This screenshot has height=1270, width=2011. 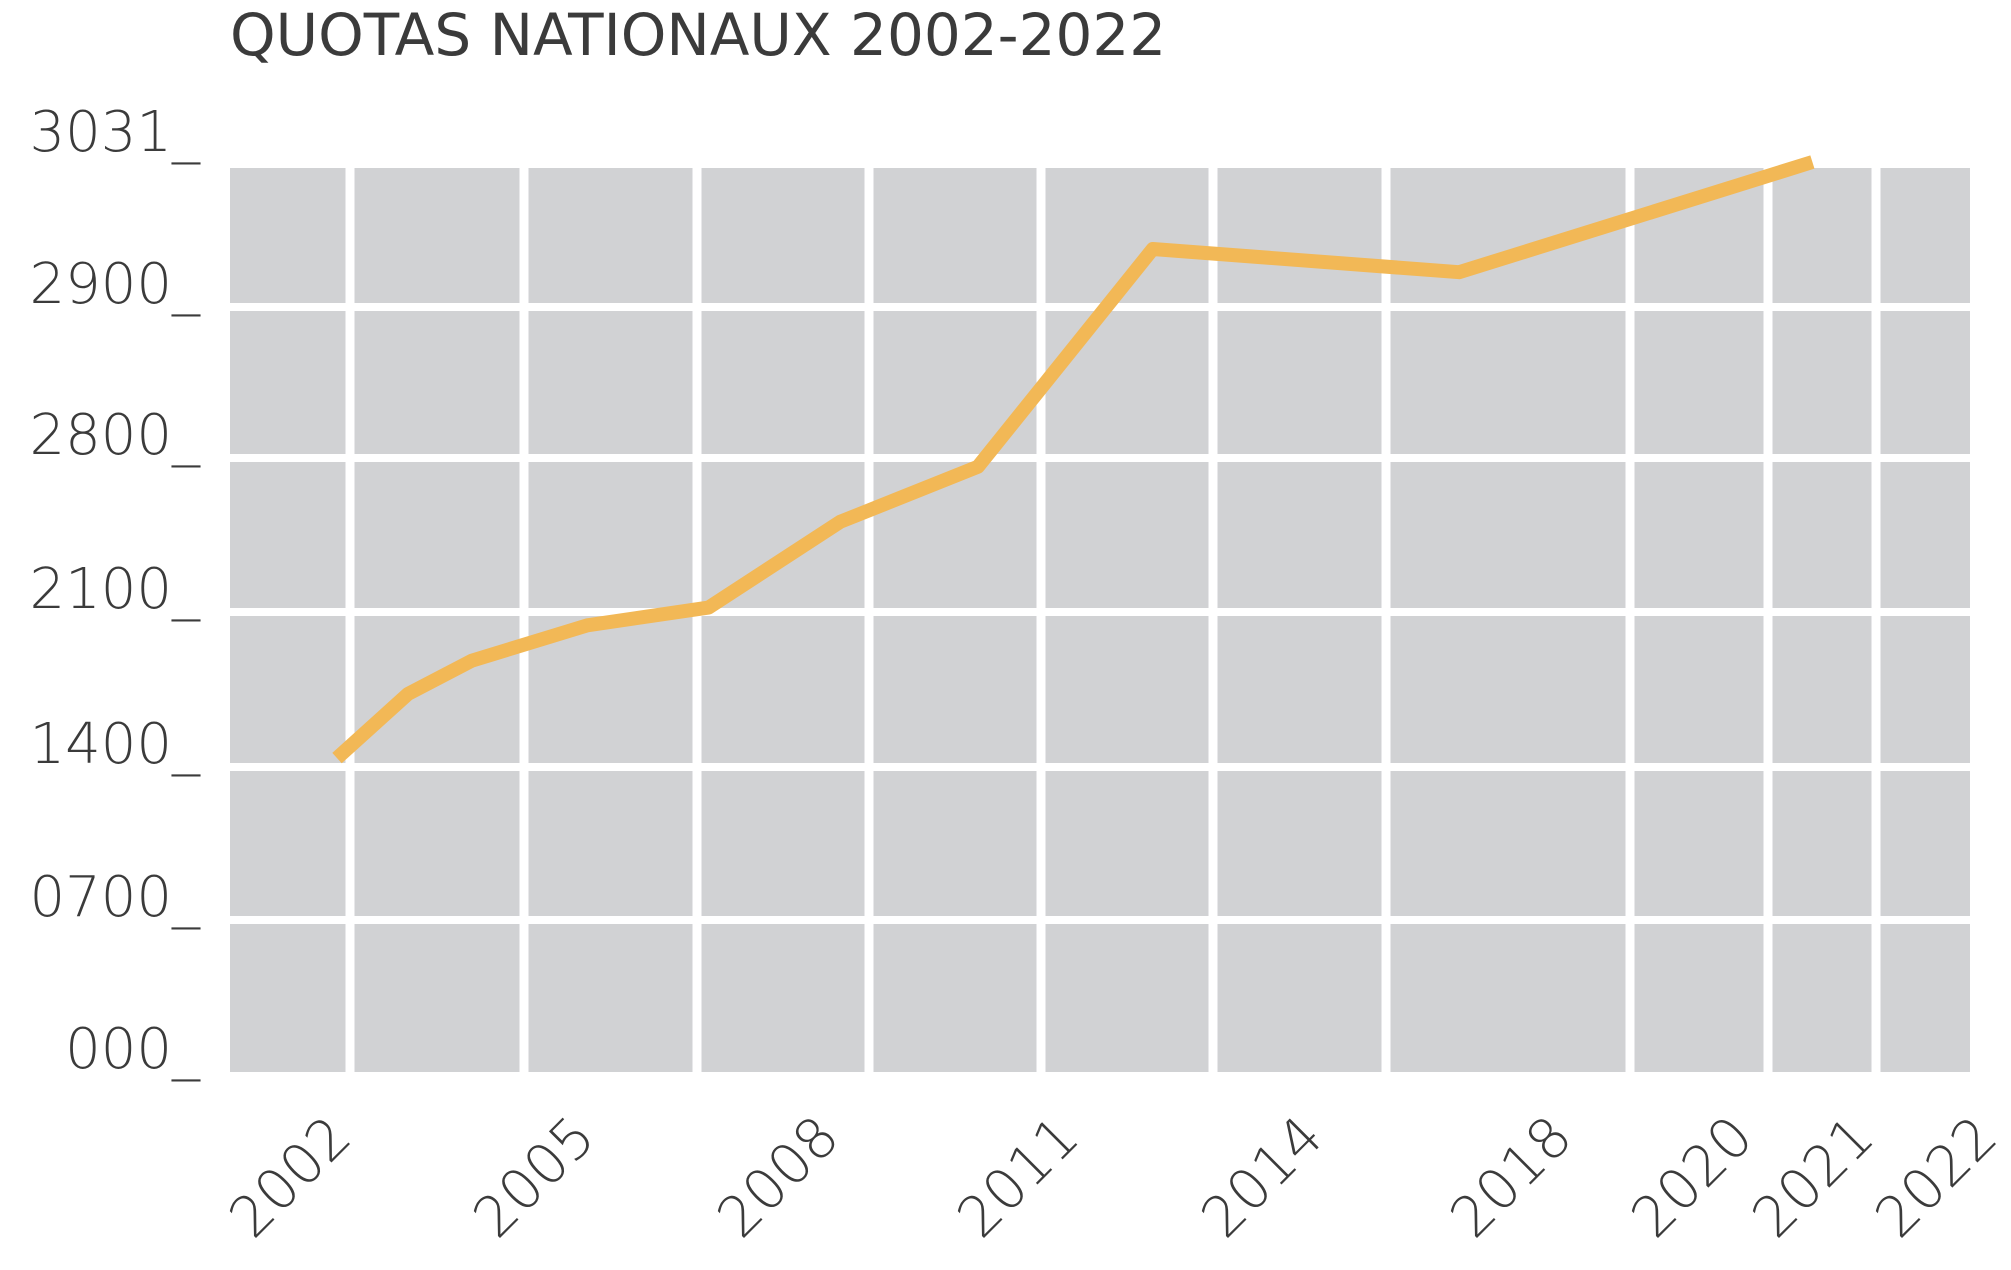 I want to click on y-tick-label: 1400_, so click(x=115, y=744).